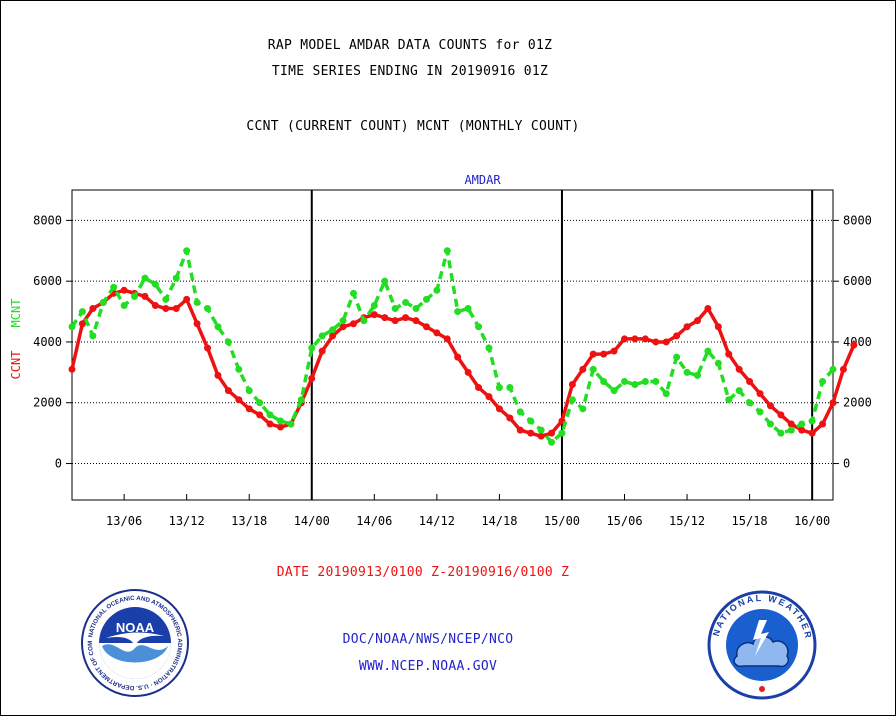  Describe the element at coordinates (687, 521) in the screenshot. I see `x-tick-label: 15/12` at that location.